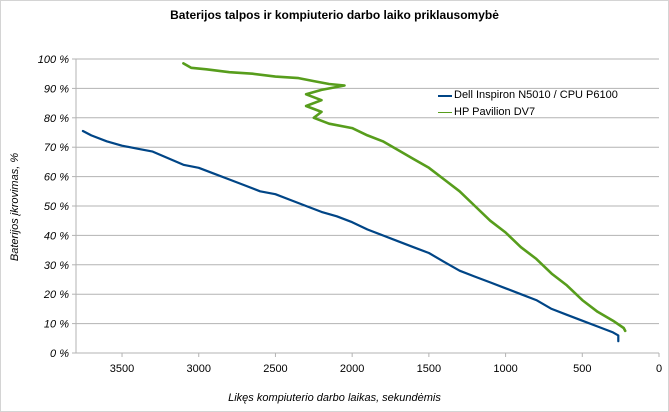  What do you see at coordinates (505, 369) in the screenshot?
I see `x-tick-label: 1000` at bounding box center [505, 369].